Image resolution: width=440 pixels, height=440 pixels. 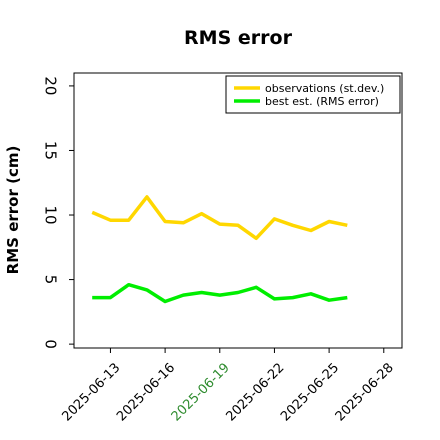 What do you see at coordinates (51, 280) in the screenshot?
I see `y-tick-label: 5` at bounding box center [51, 280].